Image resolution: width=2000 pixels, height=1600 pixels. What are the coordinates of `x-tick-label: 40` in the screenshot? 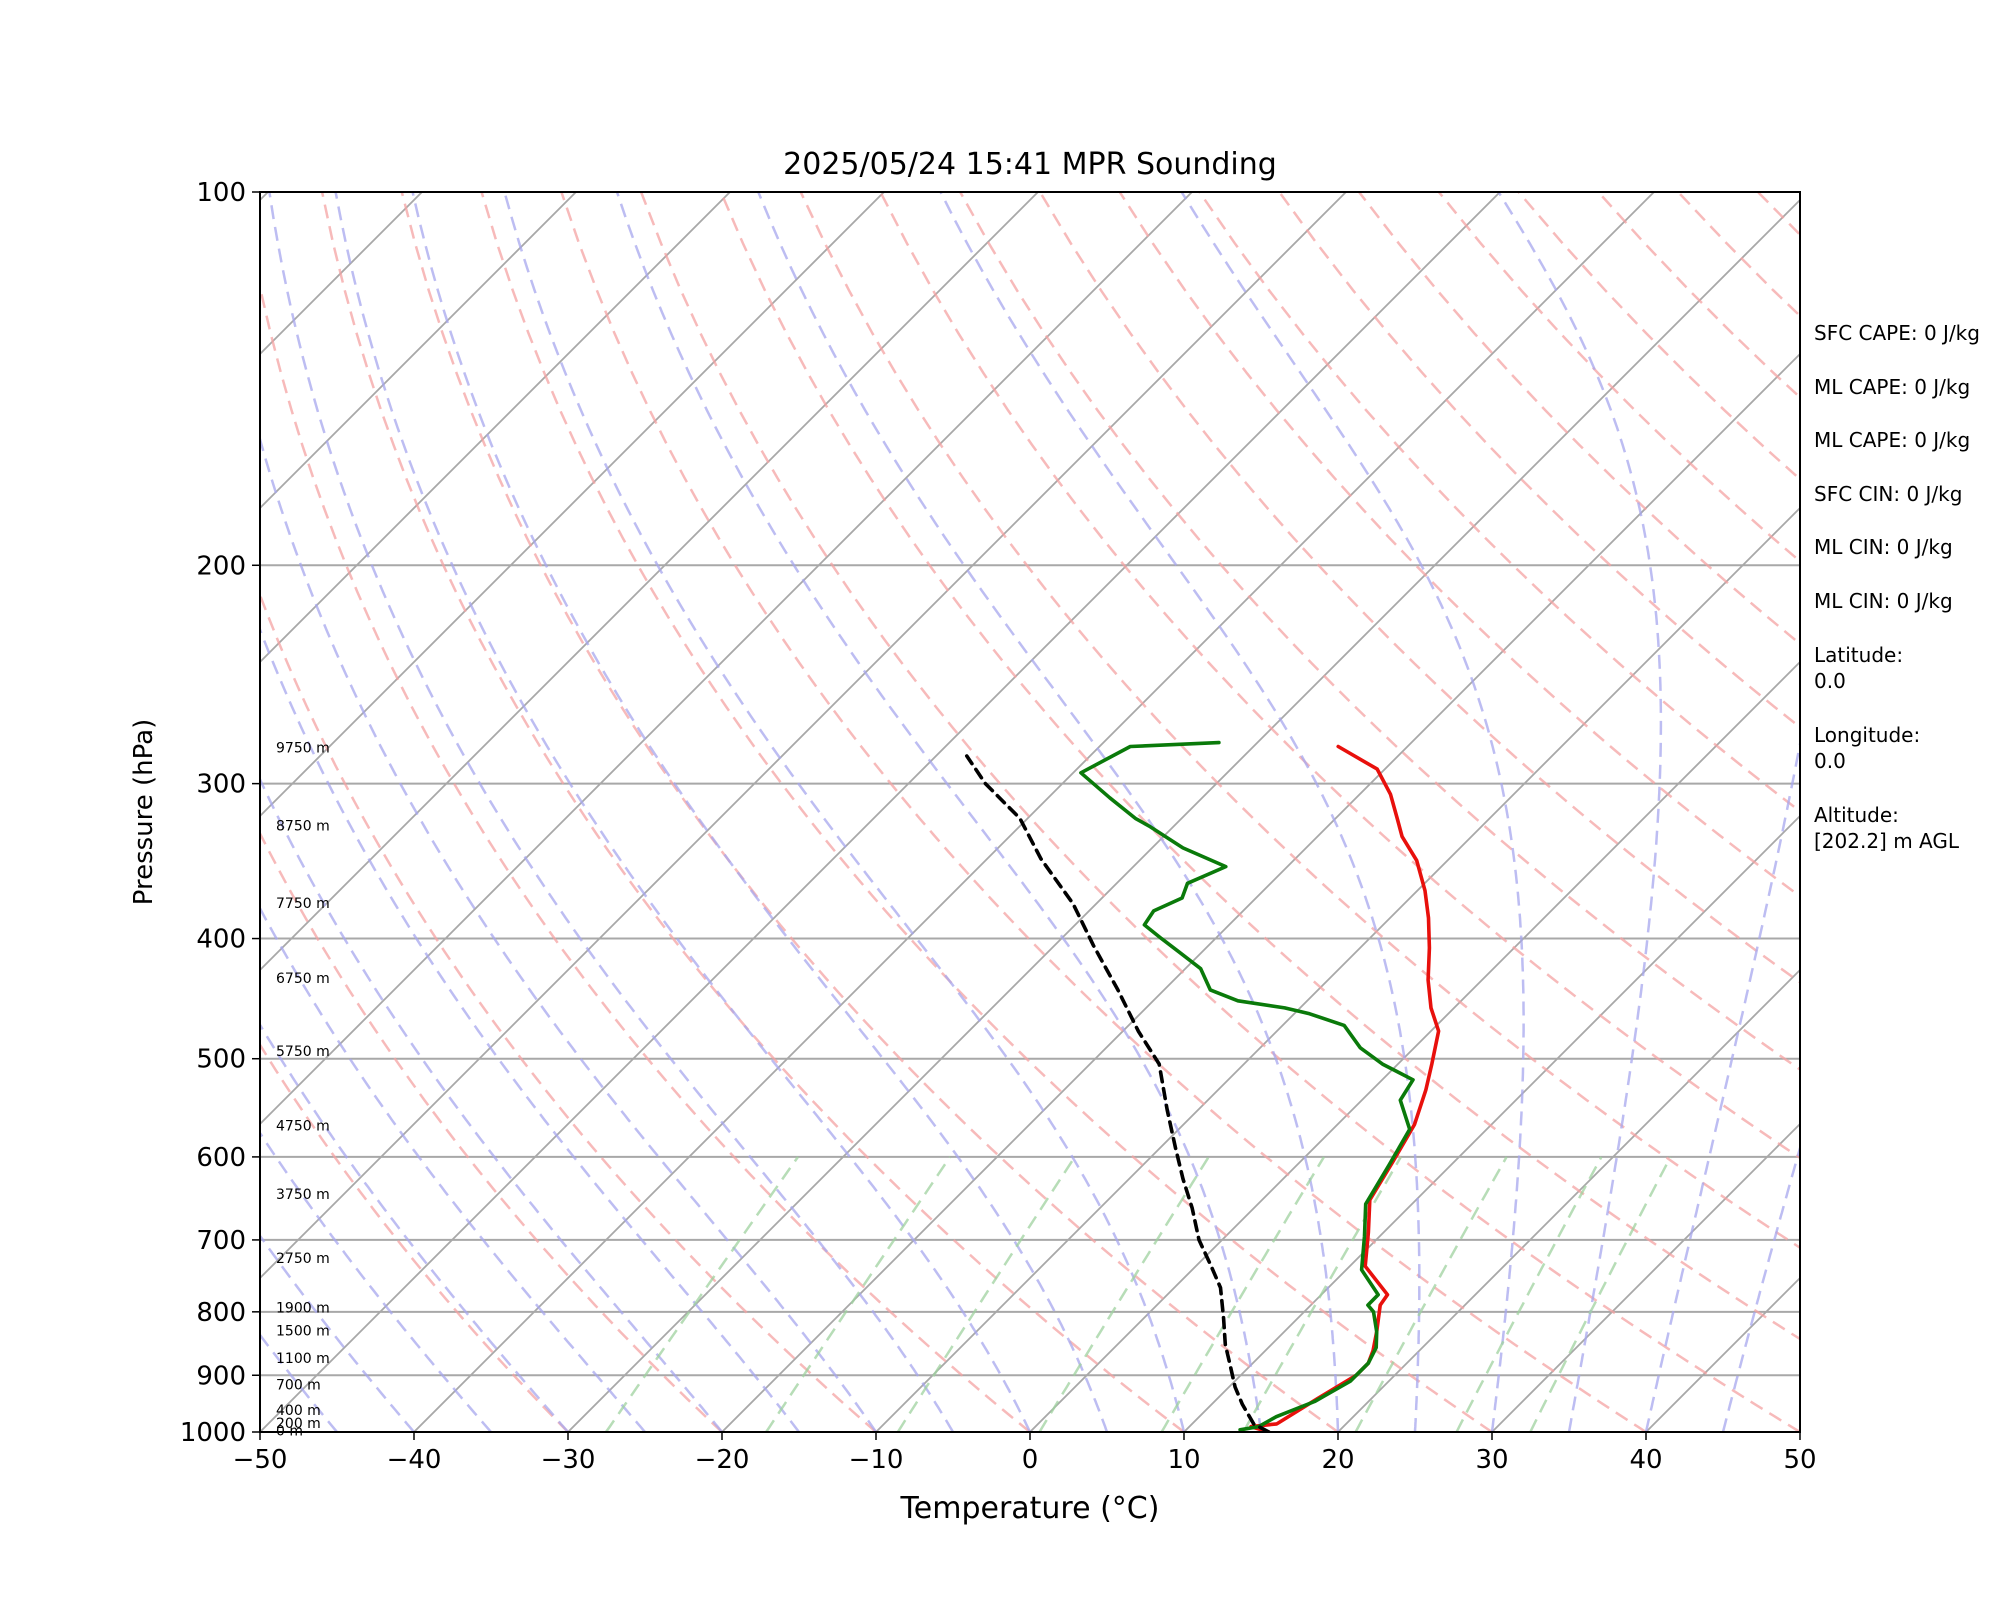 It's located at (1645, 1460).